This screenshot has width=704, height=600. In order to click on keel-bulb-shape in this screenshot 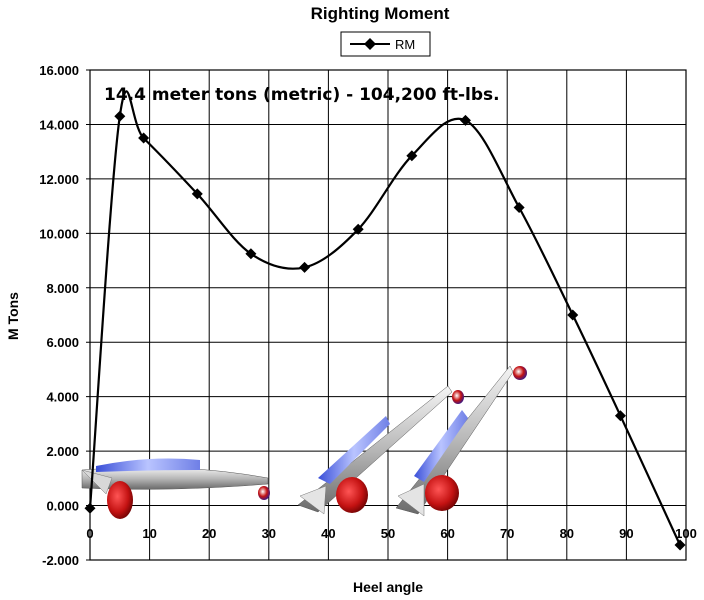, I will do `click(120, 500)`.